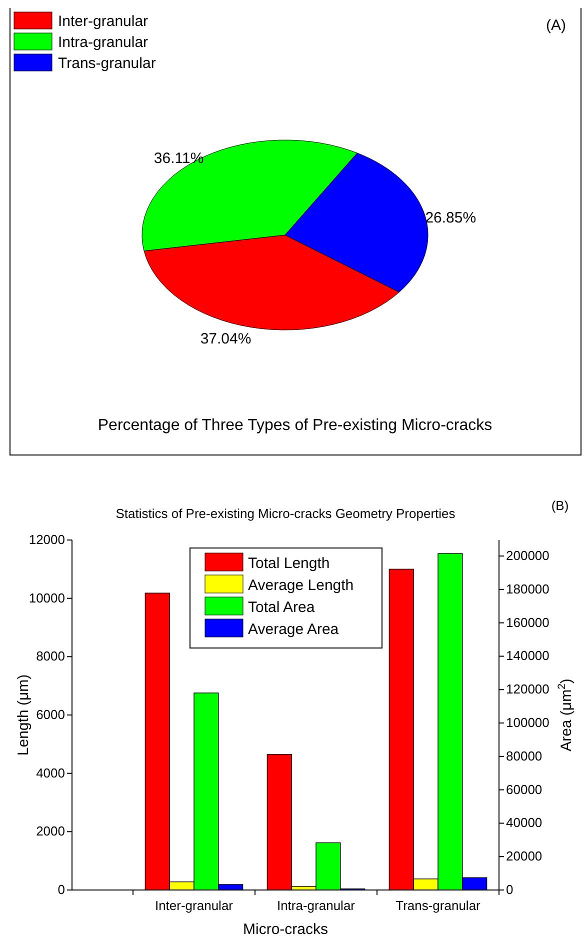  I want to click on legend-label: Total Area, so click(282, 607).